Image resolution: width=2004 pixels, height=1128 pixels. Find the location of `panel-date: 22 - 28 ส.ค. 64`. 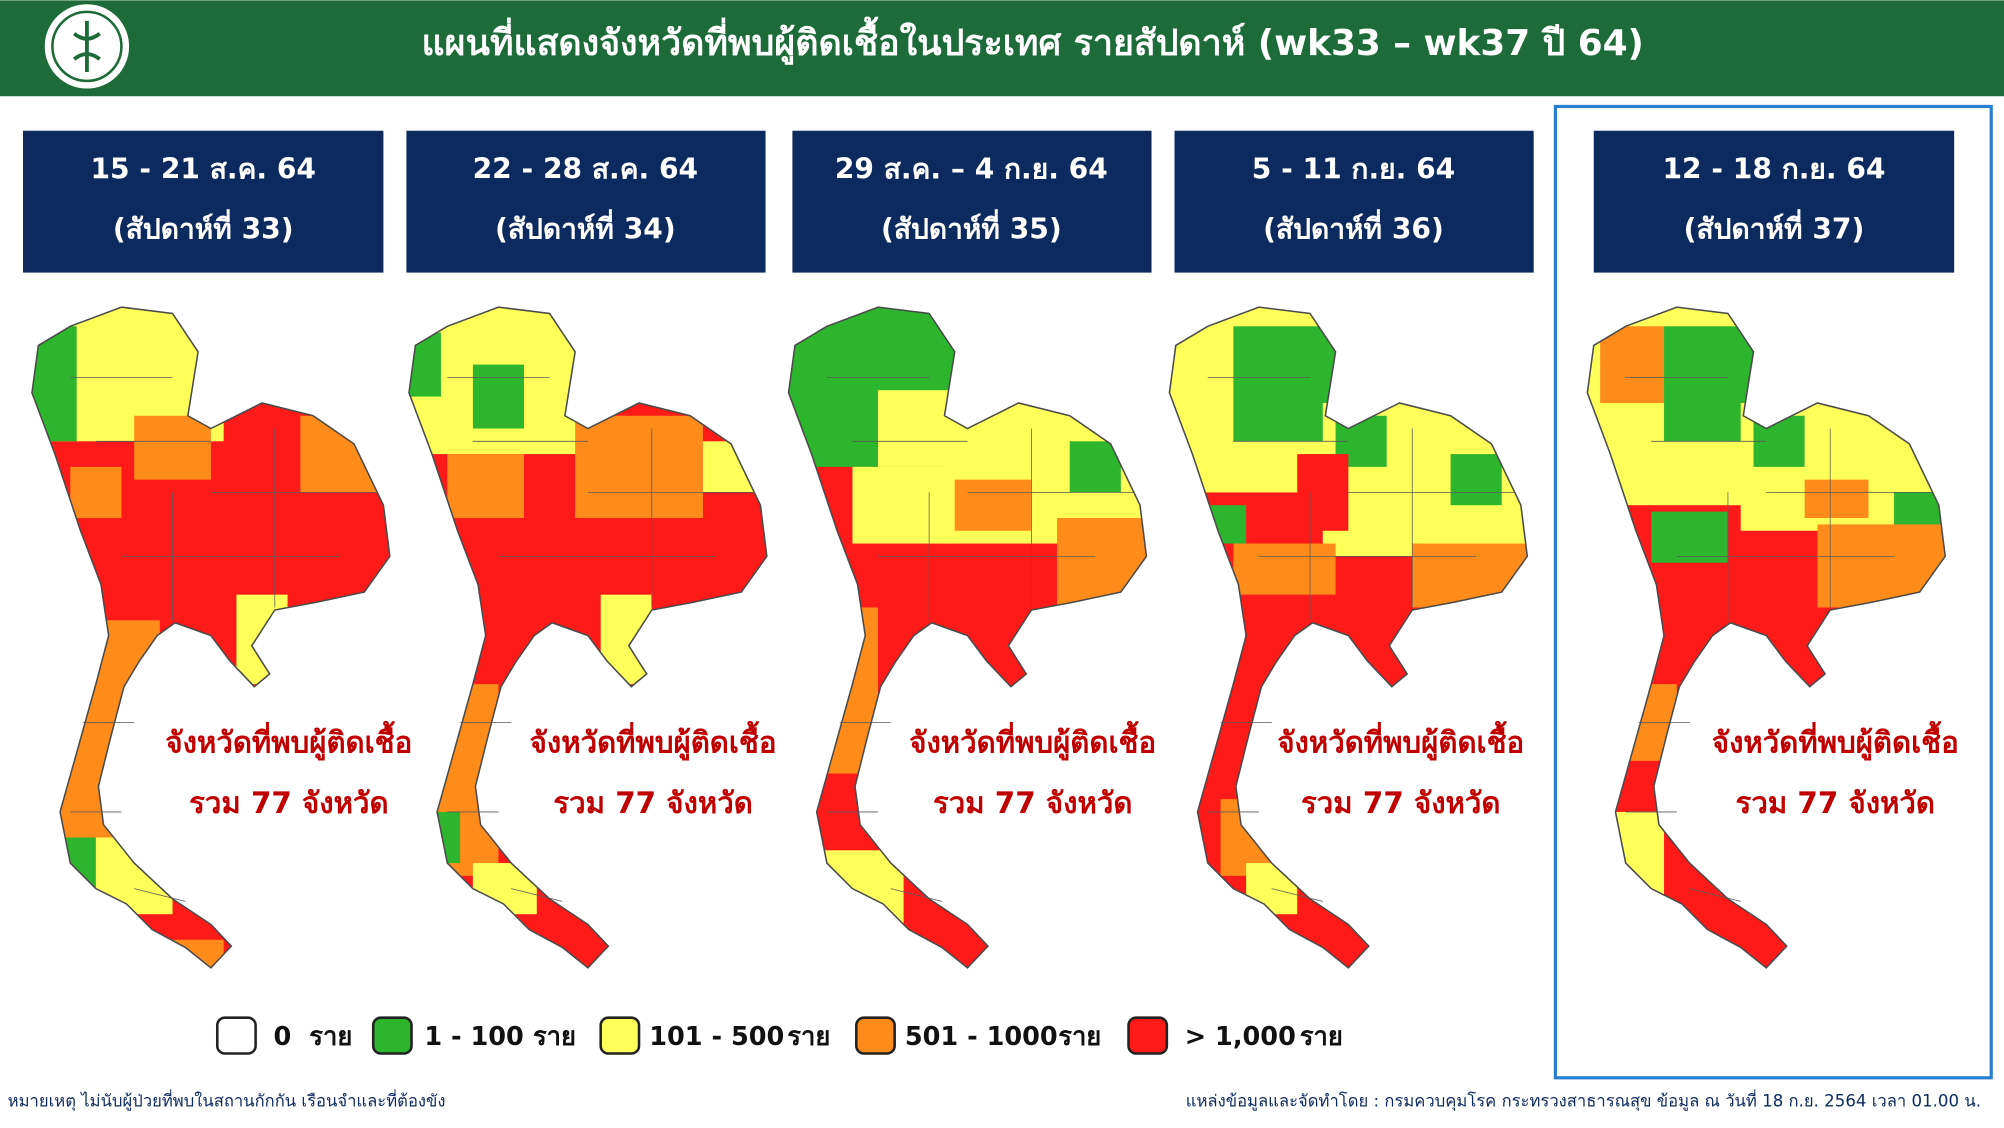

panel-date: 22 - 28 ส.ค. 64 is located at coordinates (585, 168).